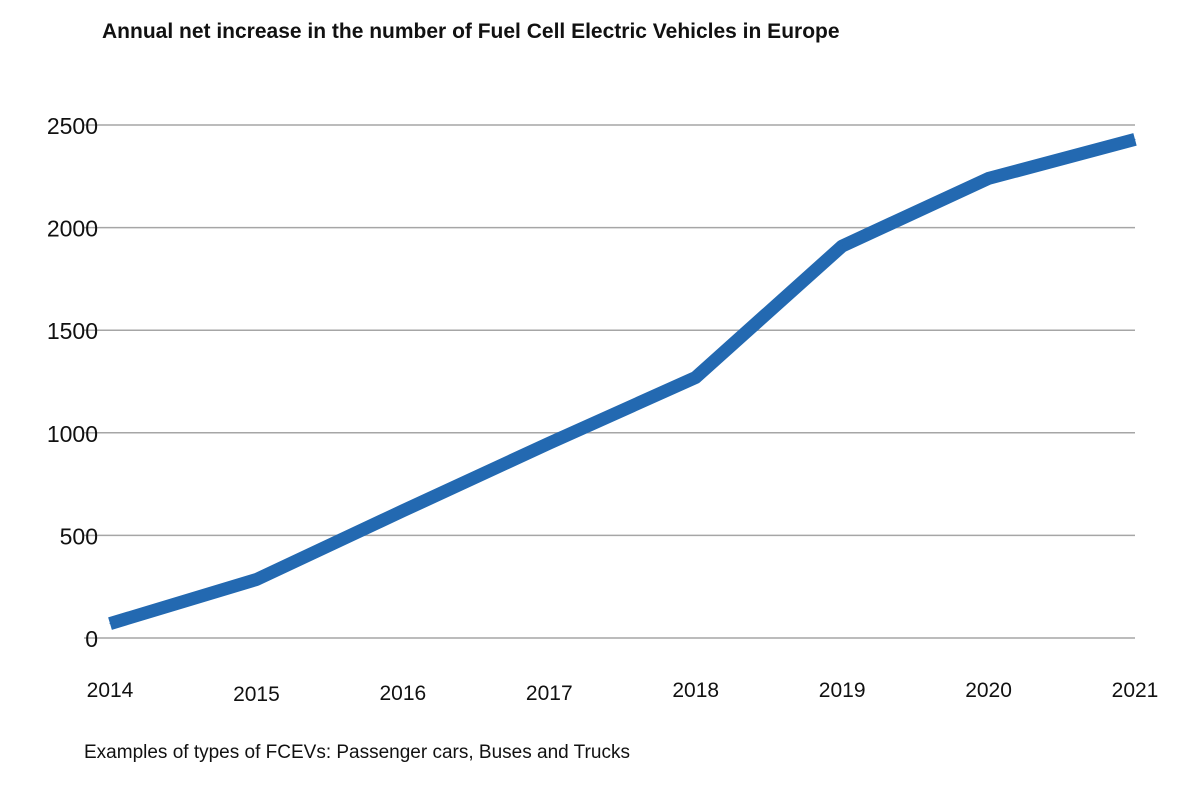  I want to click on x-tick-label: 2019, so click(842, 690).